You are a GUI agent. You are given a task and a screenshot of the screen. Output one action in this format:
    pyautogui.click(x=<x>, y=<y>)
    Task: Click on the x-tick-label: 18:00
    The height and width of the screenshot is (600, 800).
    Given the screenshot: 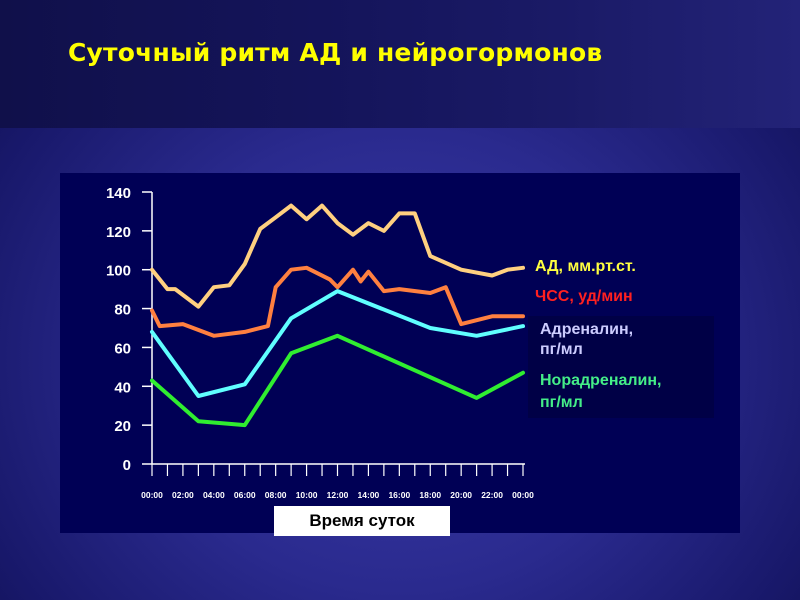 What is the action you would take?
    pyautogui.click(x=430, y=495)
    